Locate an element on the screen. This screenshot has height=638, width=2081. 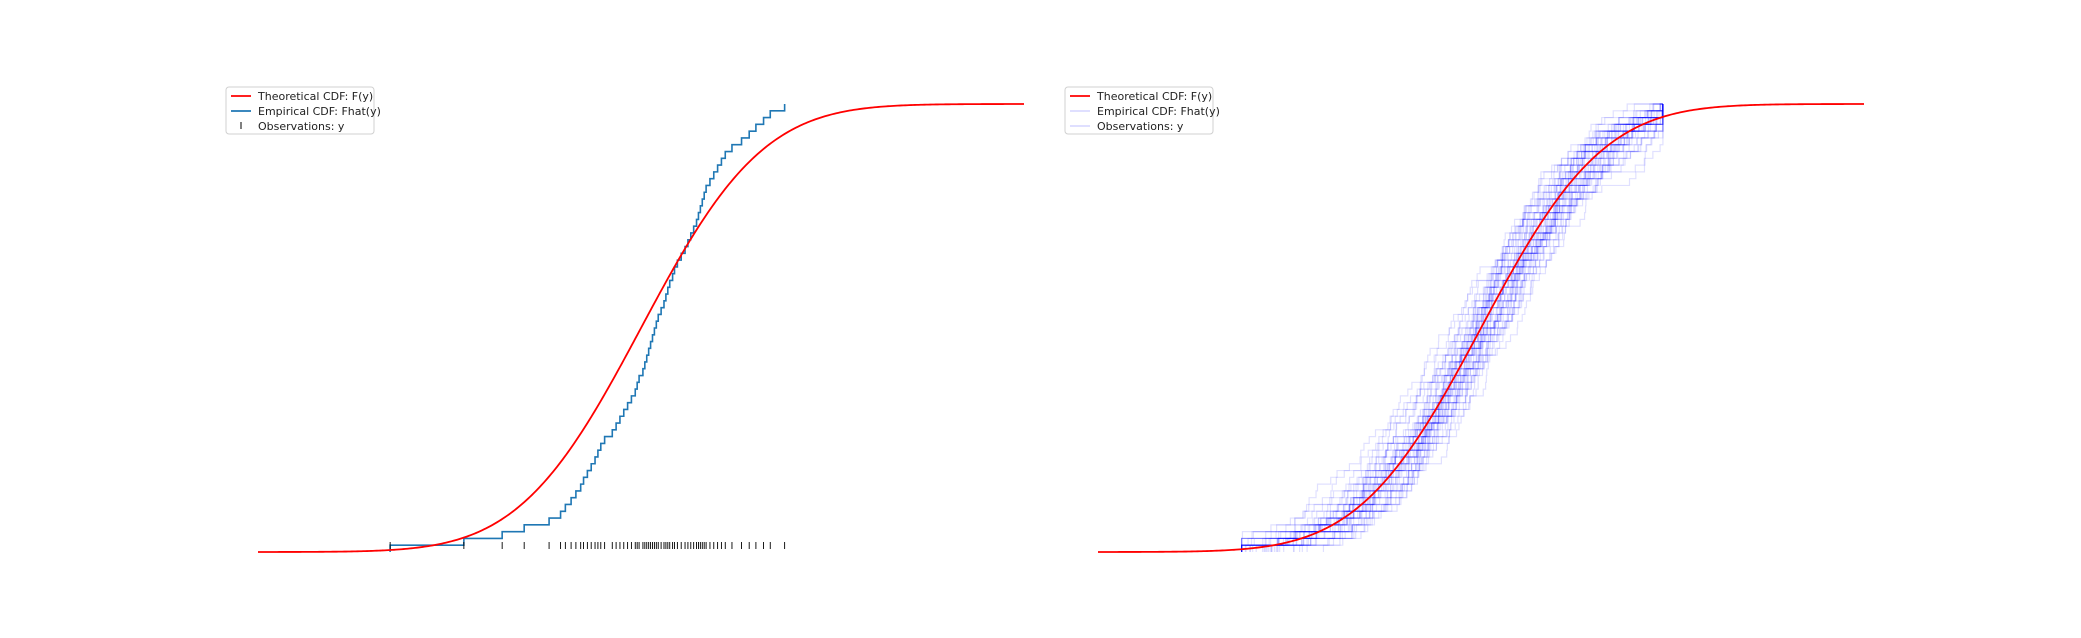
empirical-cdf-line is located at coordinates (587, 328).